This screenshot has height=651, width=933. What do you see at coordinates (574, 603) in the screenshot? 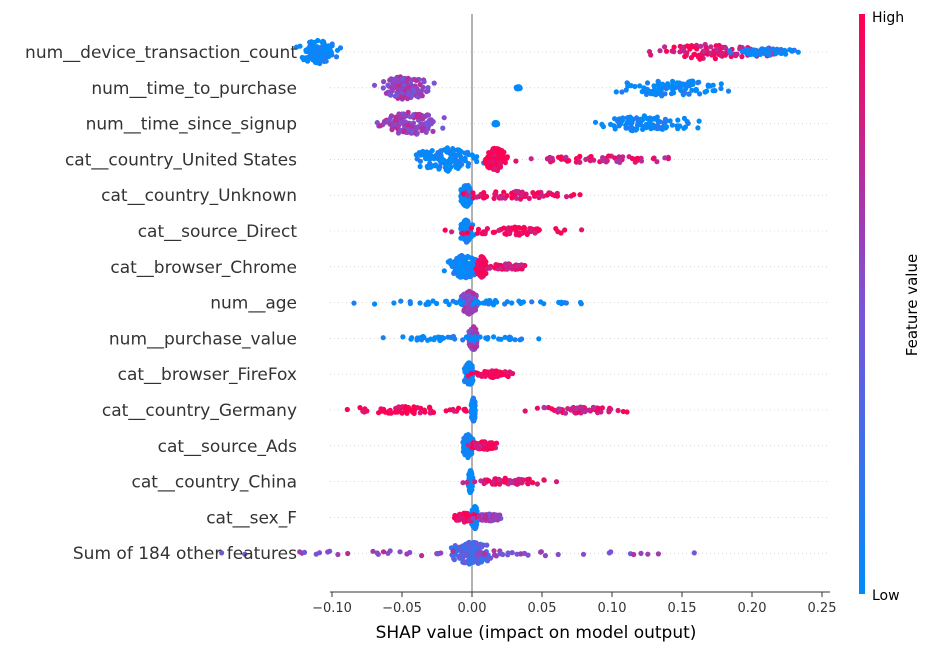
I see `x-axis: −0.10 −0.05 0.00 0.05 0.10 0.15 0.20 0.25` at bounding box center [574, 603].